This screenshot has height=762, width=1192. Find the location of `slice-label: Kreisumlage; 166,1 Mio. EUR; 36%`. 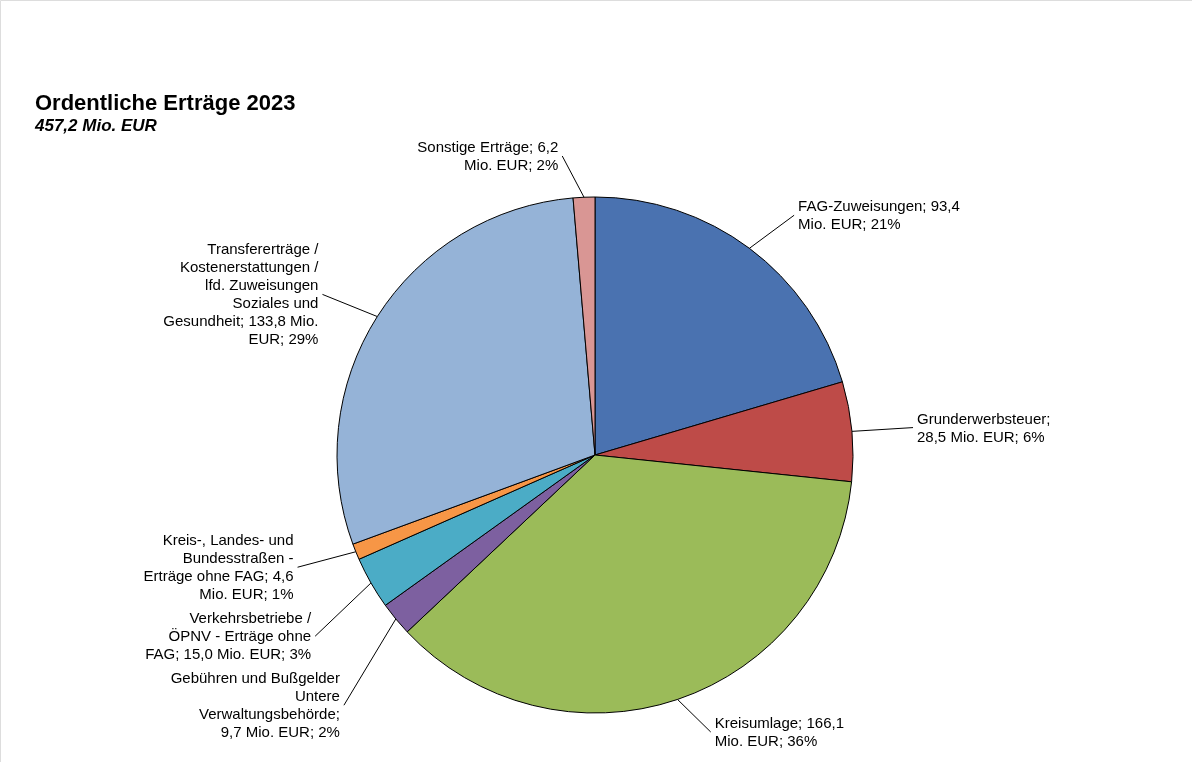

slice-label: Kreisumlage; 166,1 Mio. EUR; 36% is located at coordinates (779, 731).